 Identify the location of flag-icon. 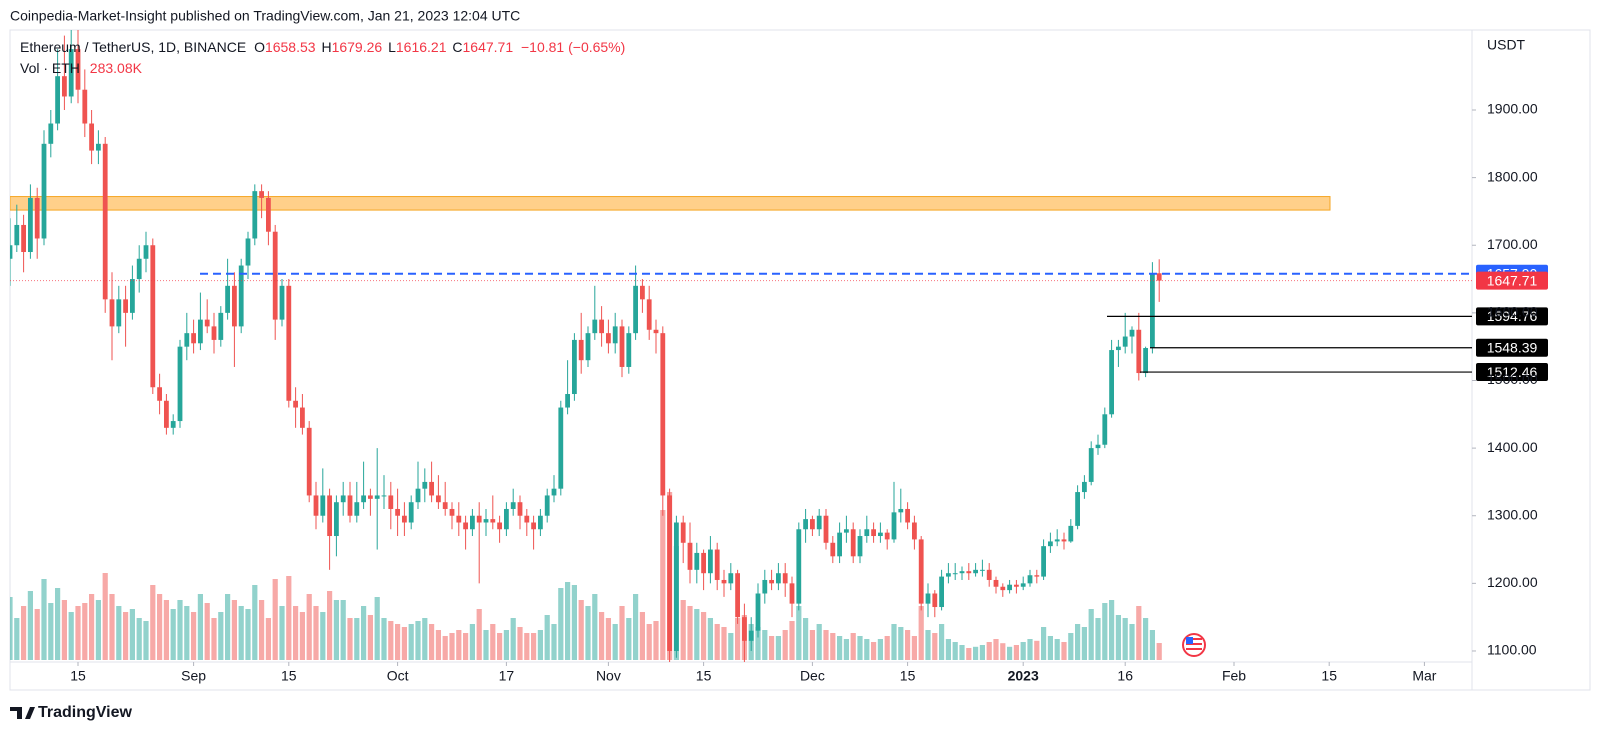
(1194, 645).